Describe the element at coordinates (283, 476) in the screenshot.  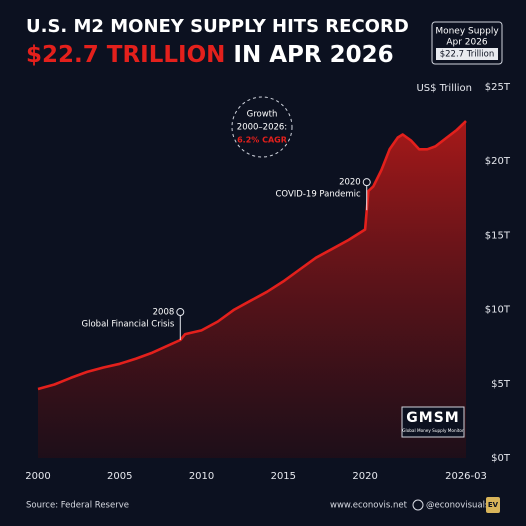
I see `x-tick-label: 2015` at that location.